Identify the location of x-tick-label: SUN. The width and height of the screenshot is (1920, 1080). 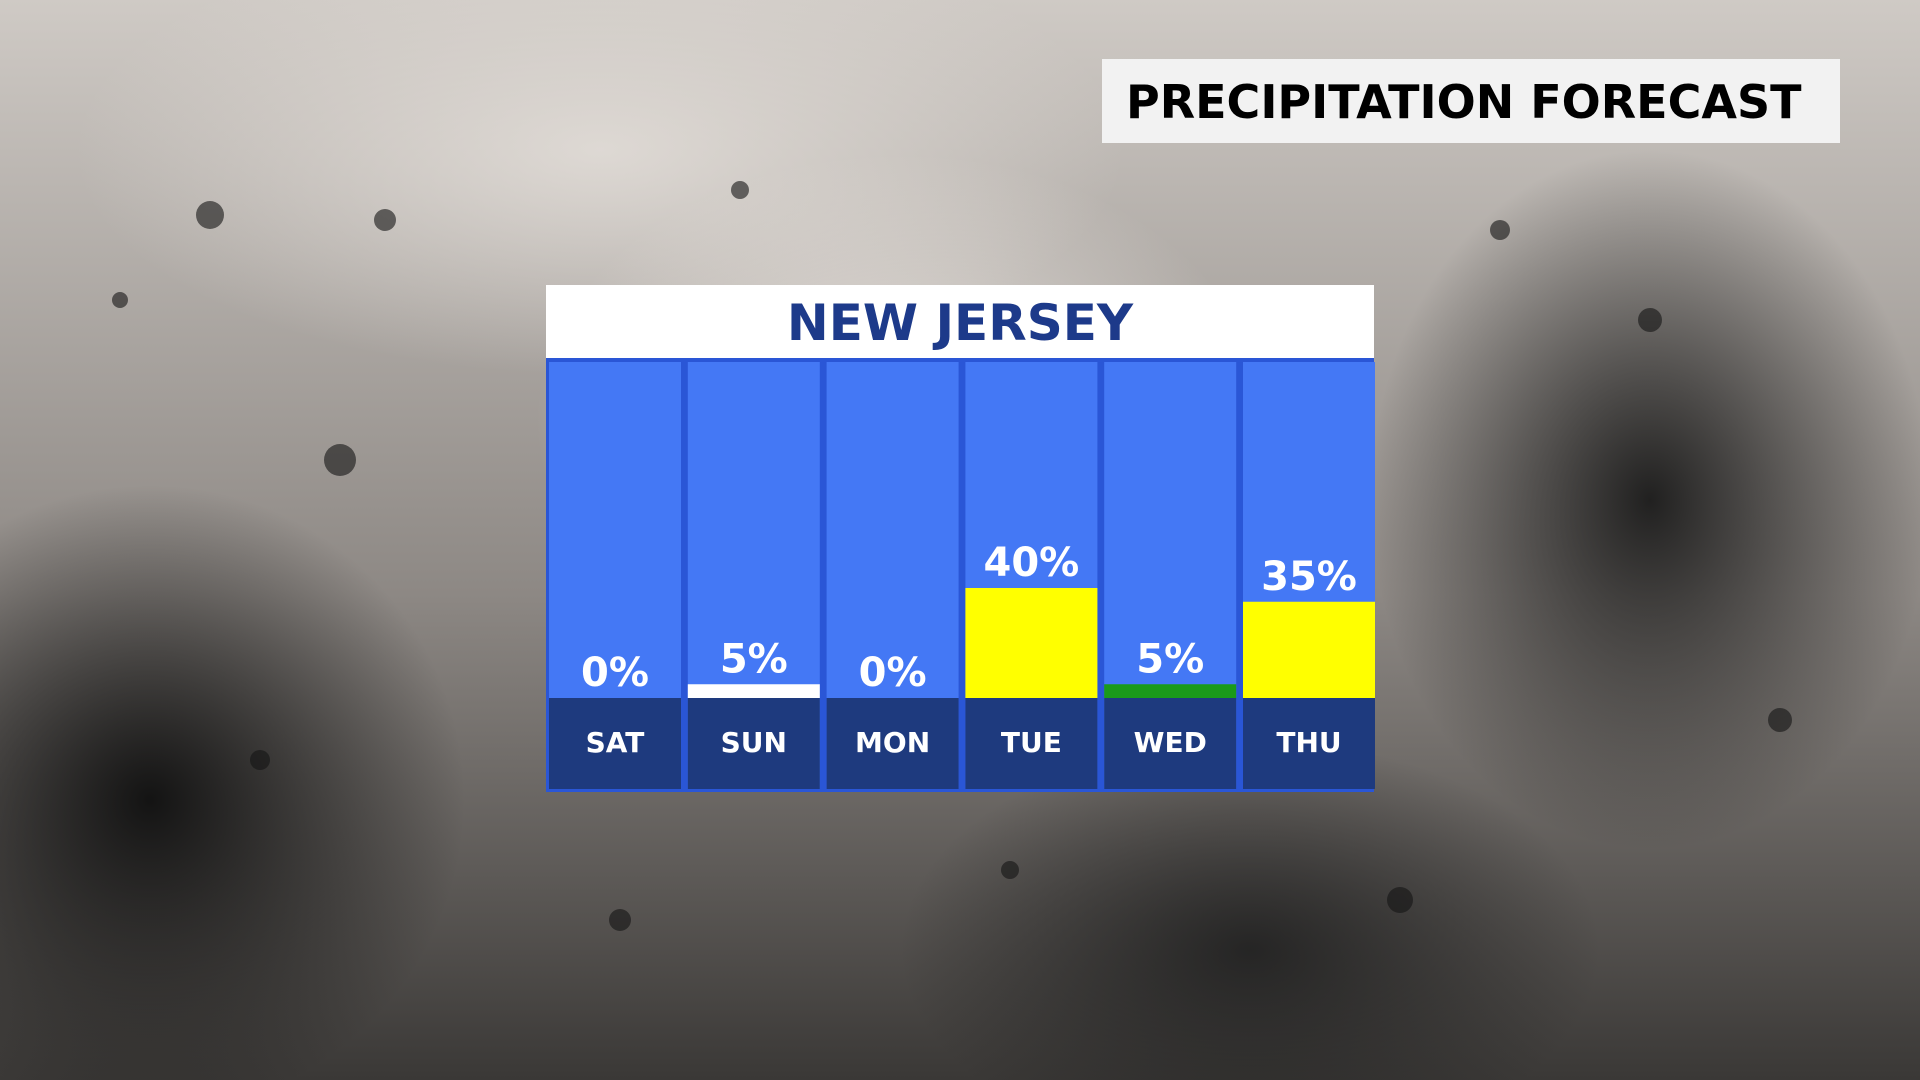
(754, 742).